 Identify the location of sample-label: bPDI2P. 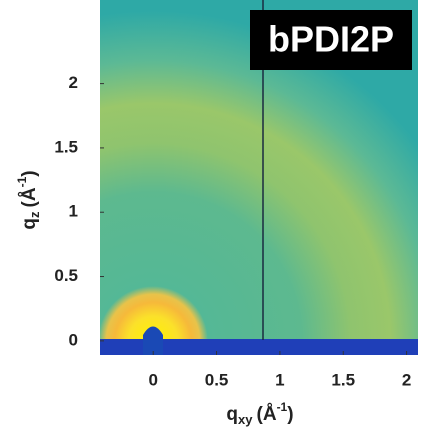
(331, 39).